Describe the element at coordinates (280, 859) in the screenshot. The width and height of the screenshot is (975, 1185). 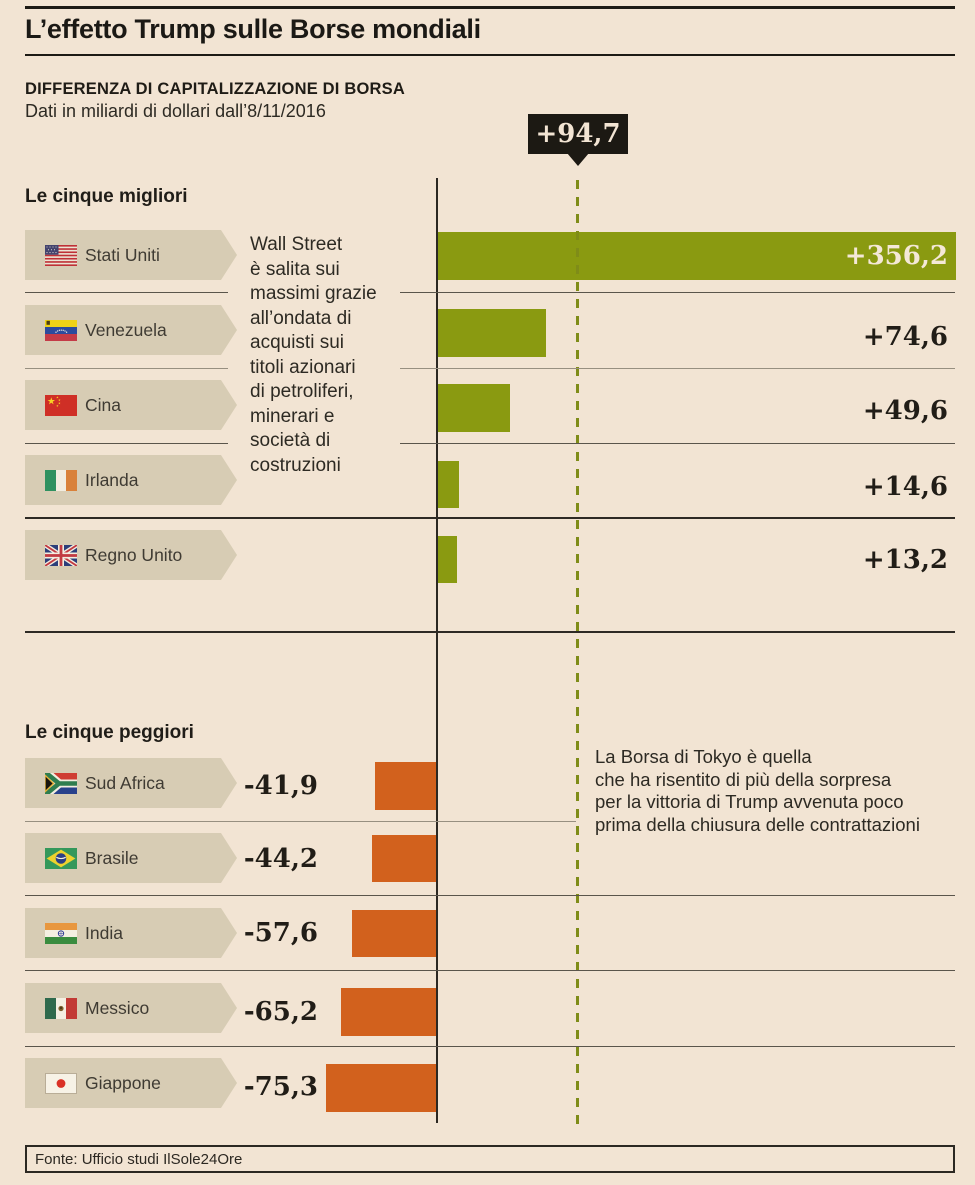
I see `value-brasile: -44,2` at that location.